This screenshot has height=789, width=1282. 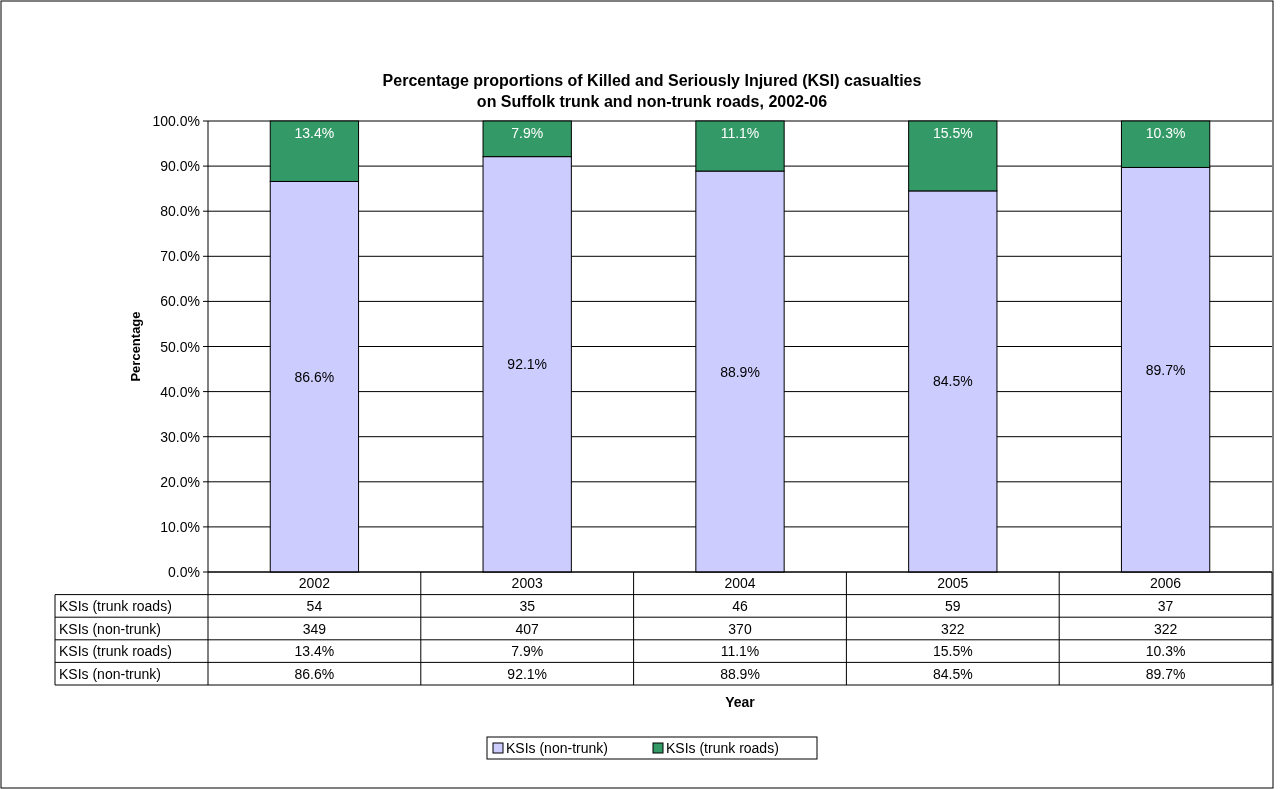 I want to click on y-tick-label: 50.0%, so click(x=180, y=346).